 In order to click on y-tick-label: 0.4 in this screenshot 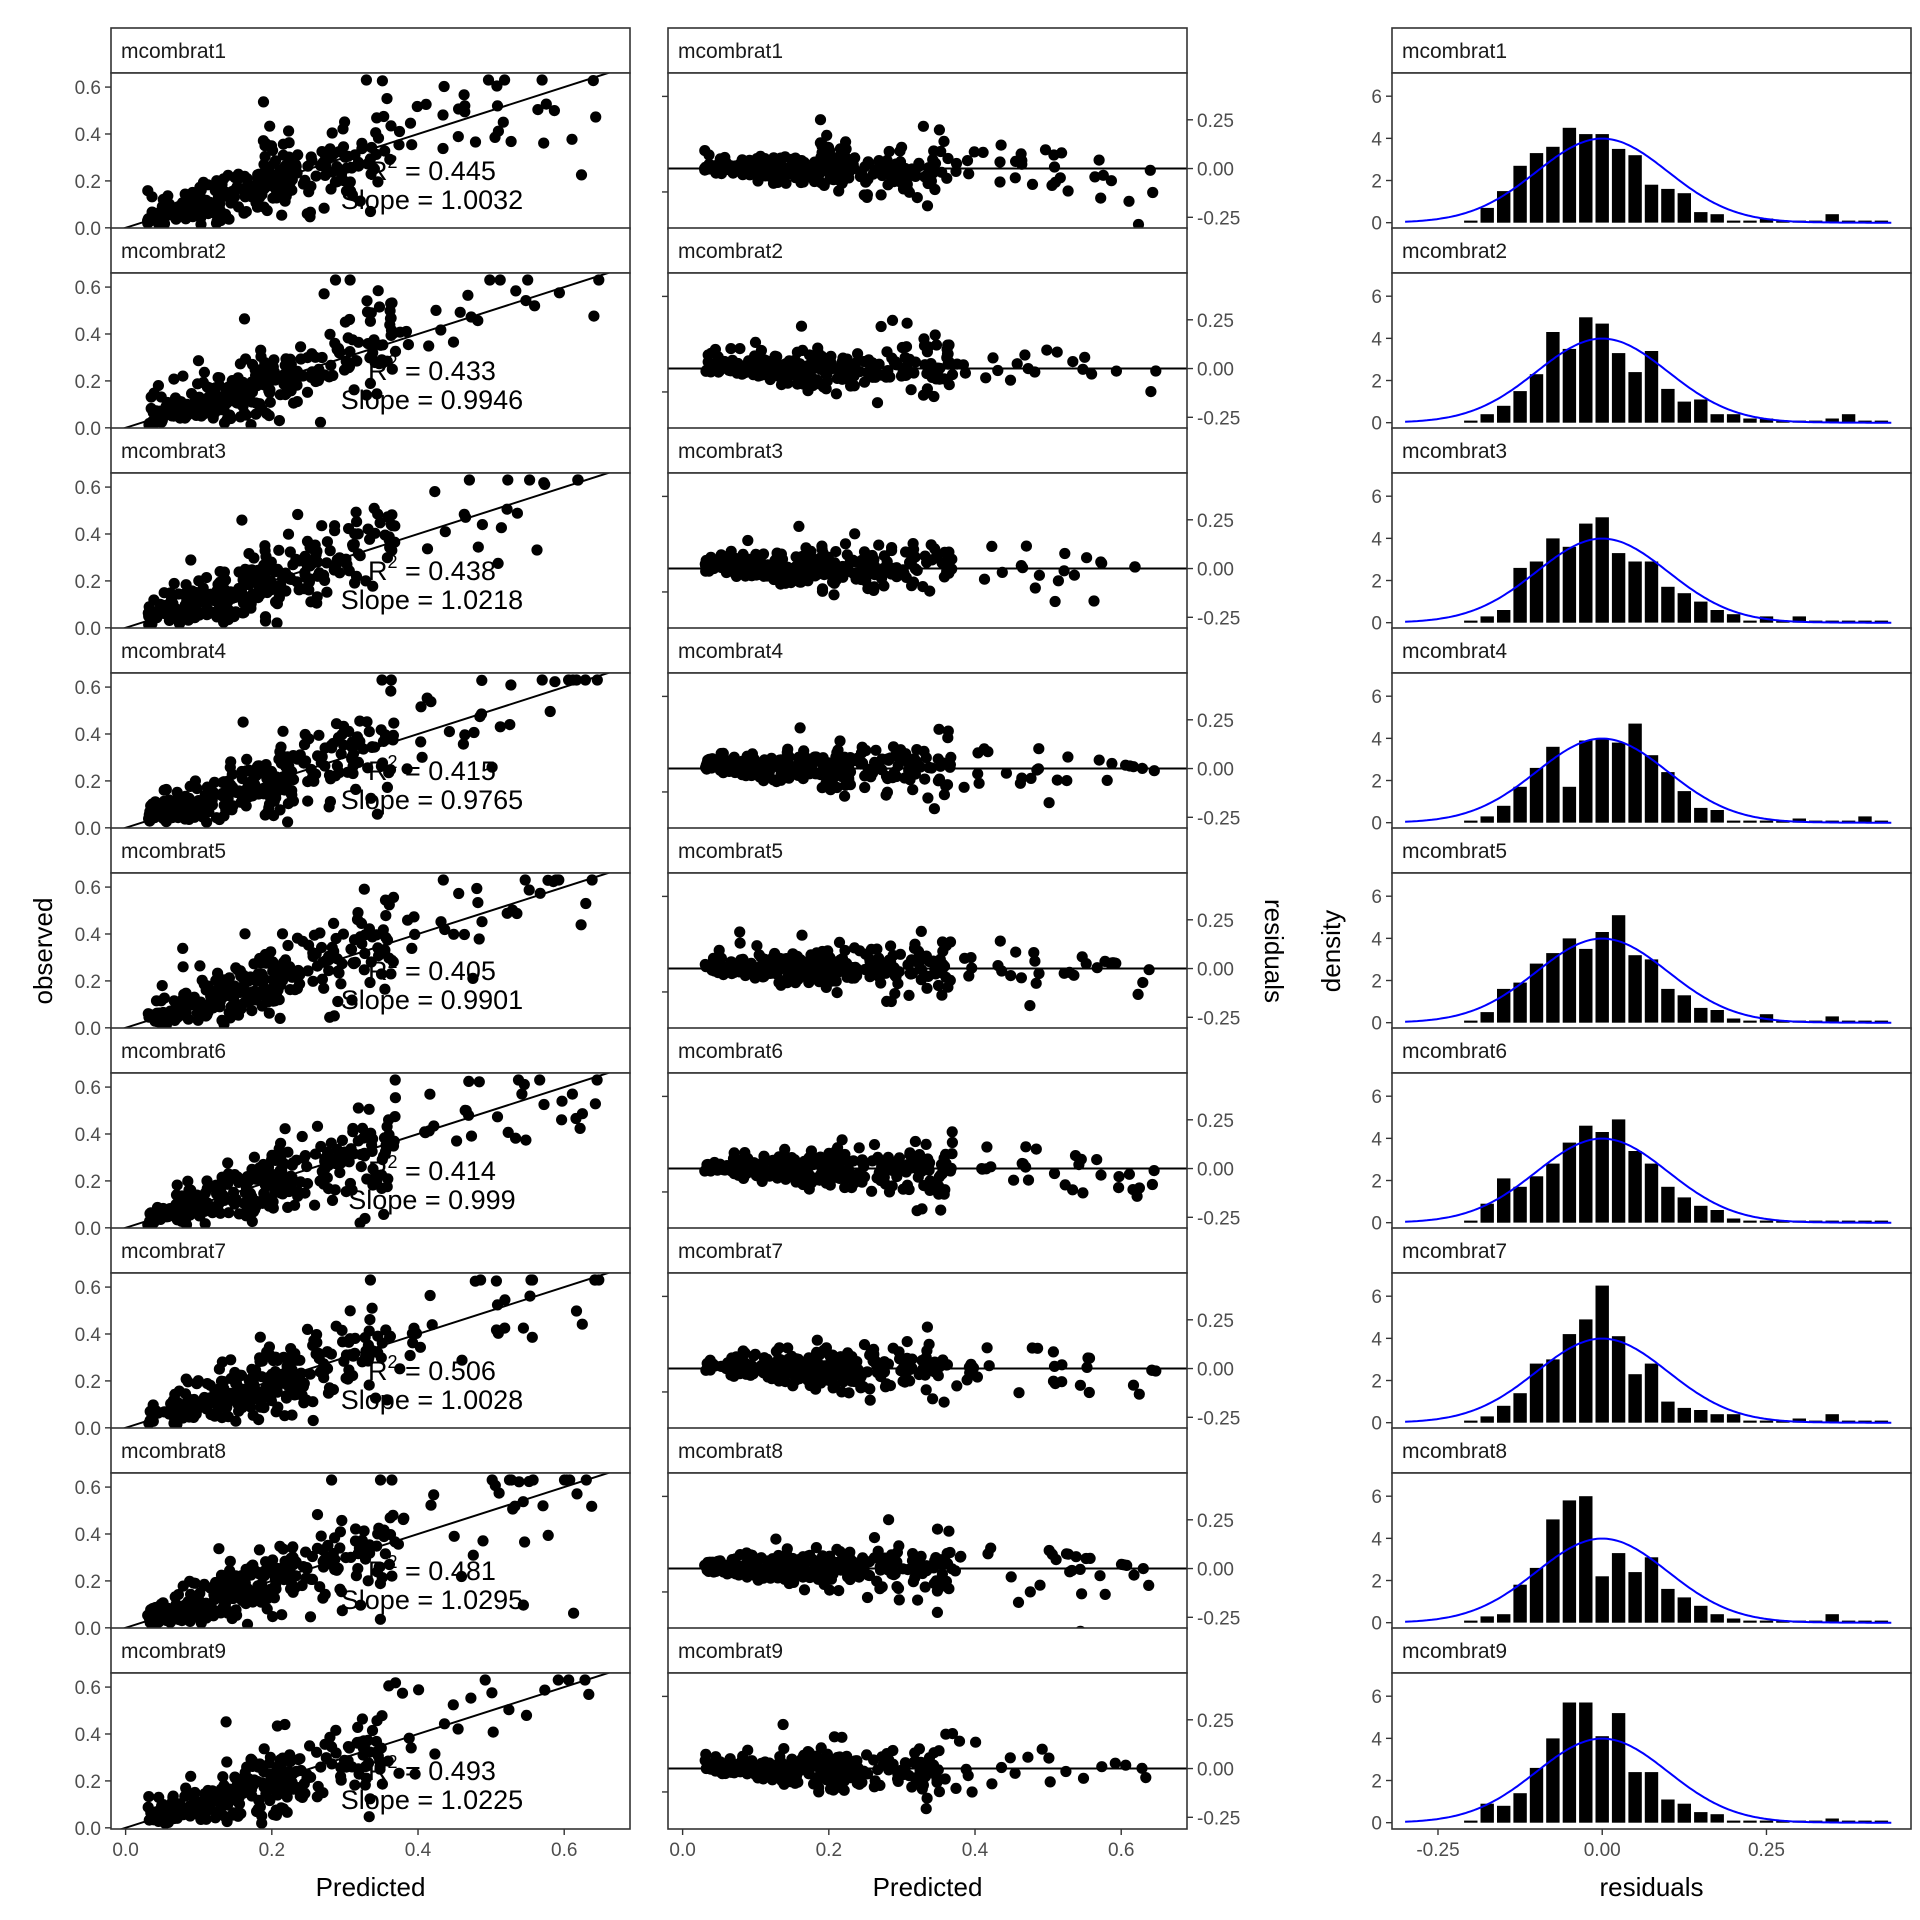, I will do `click(88, 1135)`.